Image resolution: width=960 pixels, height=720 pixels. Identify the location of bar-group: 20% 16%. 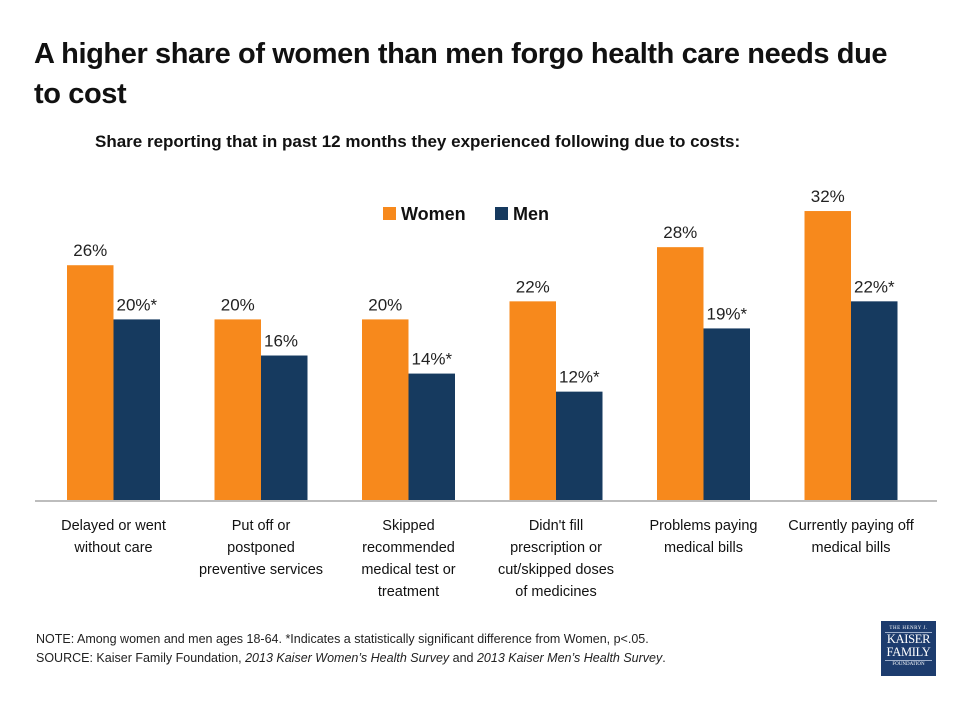
(261, 397).